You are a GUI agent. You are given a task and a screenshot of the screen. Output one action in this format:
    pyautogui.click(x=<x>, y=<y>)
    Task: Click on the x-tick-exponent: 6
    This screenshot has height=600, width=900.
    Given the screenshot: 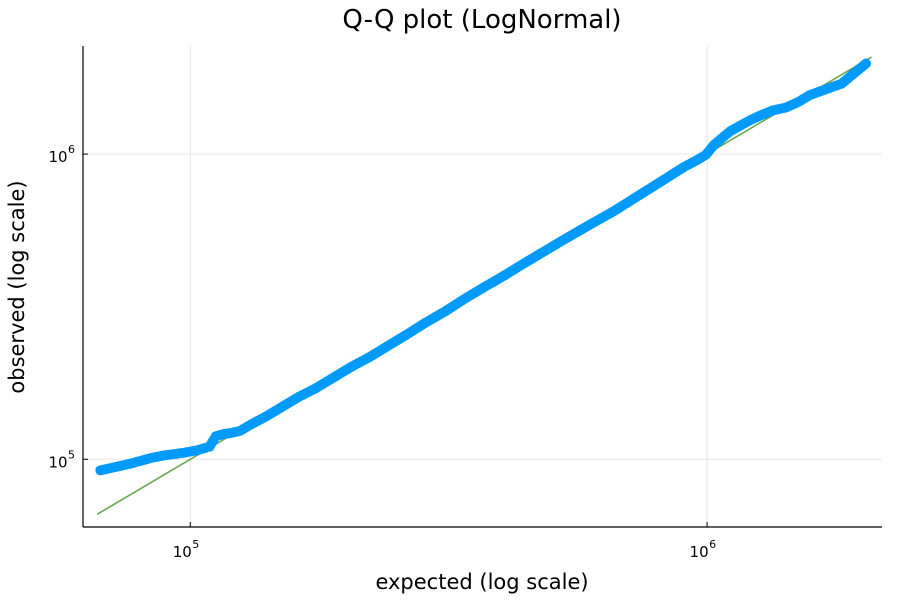 What is the action you would take?
    pyautogui.click(x=712, y=544)
    